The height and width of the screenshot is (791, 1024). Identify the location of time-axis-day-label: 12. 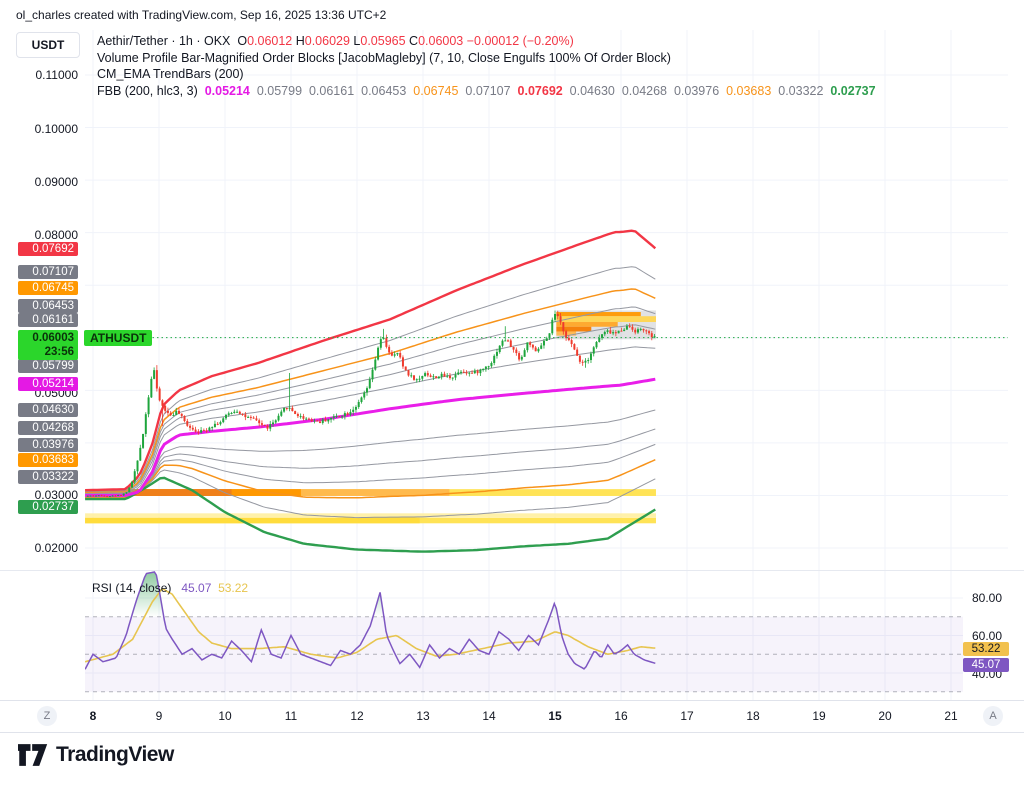
(357, 716).